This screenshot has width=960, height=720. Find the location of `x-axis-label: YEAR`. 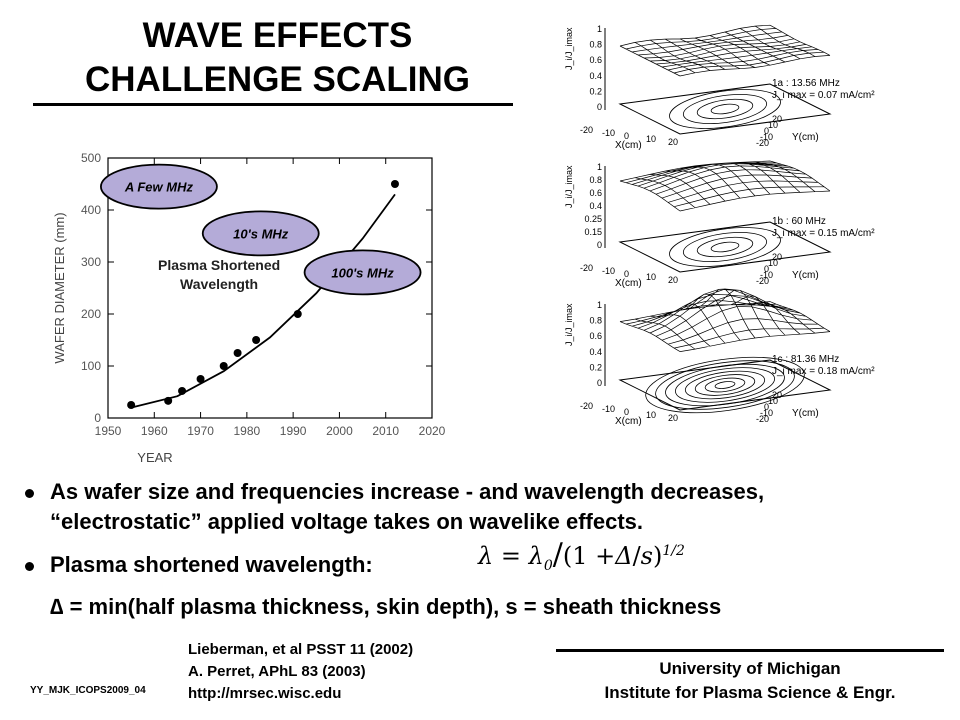

x-axis-label: YEAR is located at coordinates (154, 457).